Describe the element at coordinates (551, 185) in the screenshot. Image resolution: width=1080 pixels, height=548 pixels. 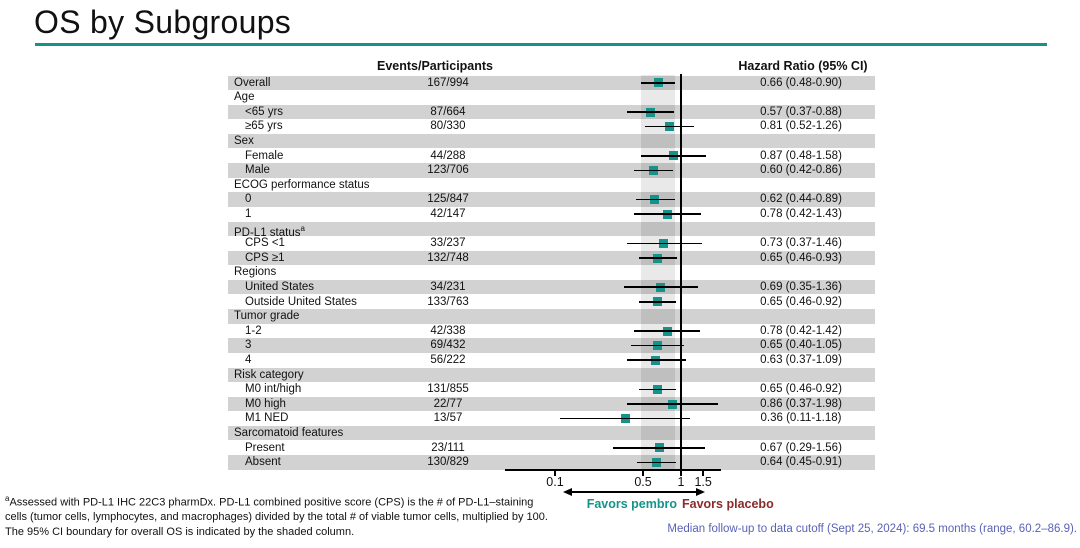
I see `group-header-row: ECOG performance status` at that location.